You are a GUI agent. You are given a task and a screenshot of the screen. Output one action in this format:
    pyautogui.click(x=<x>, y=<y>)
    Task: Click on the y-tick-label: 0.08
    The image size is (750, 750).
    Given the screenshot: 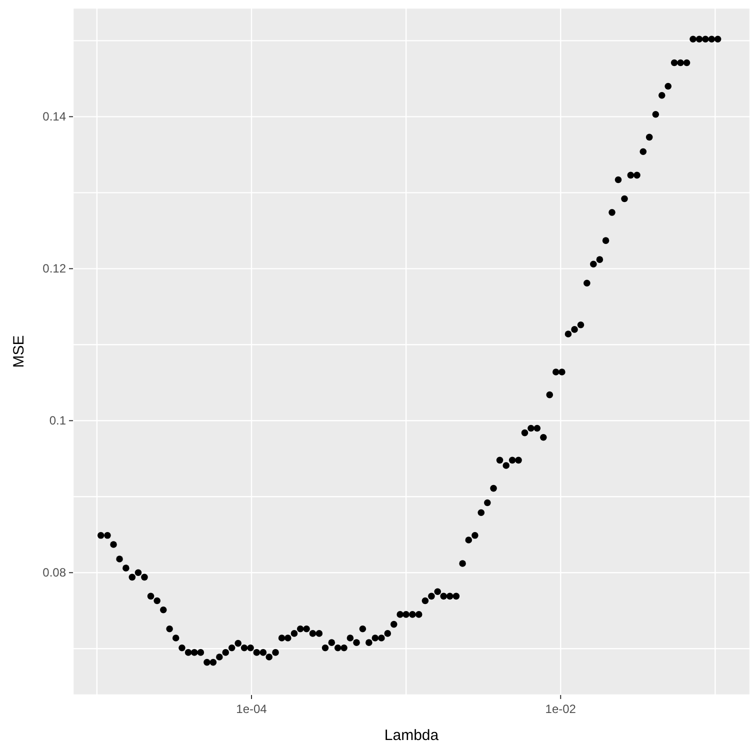 What is the action you would take?
    pyautogui.click(x=54, y=573)
    